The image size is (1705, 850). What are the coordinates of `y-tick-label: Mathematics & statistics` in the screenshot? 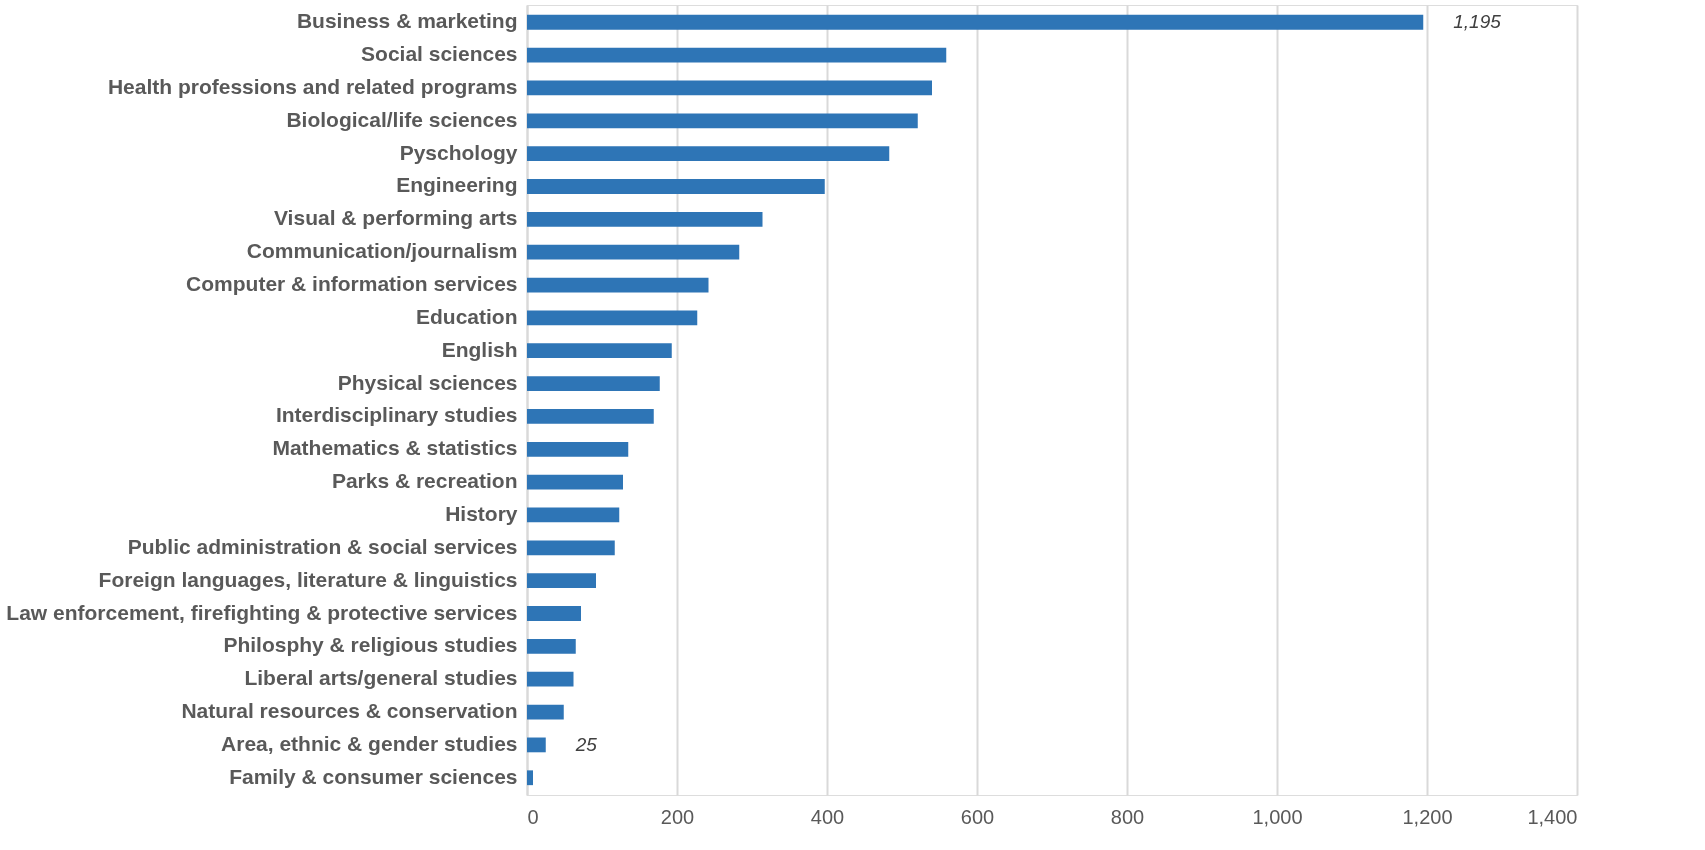 It's located at (395, 448).